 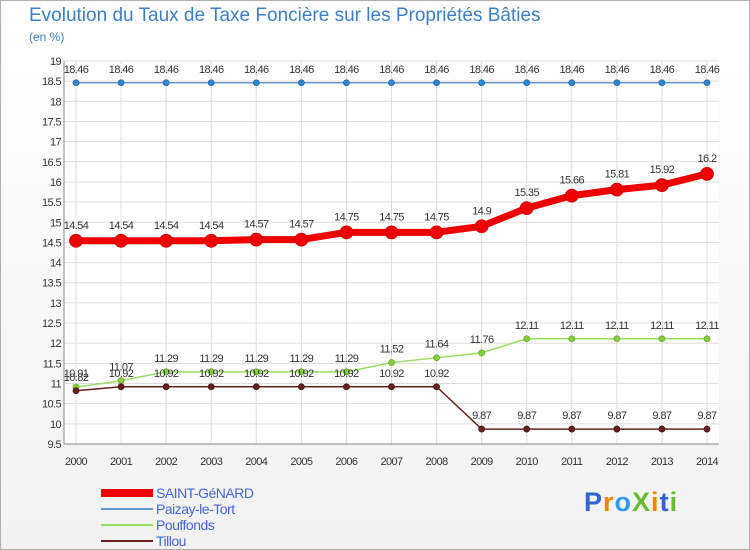 I want to click on y-tick-label: 12.5, so click(x=51, y=324).